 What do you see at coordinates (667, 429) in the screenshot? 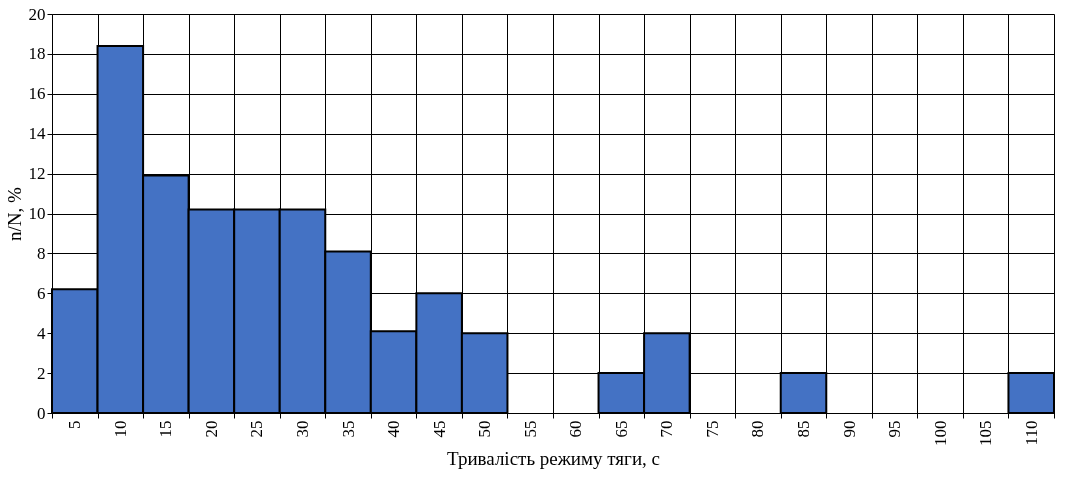
I see `x-tick-label: 70` at bounding box center [667, 429].